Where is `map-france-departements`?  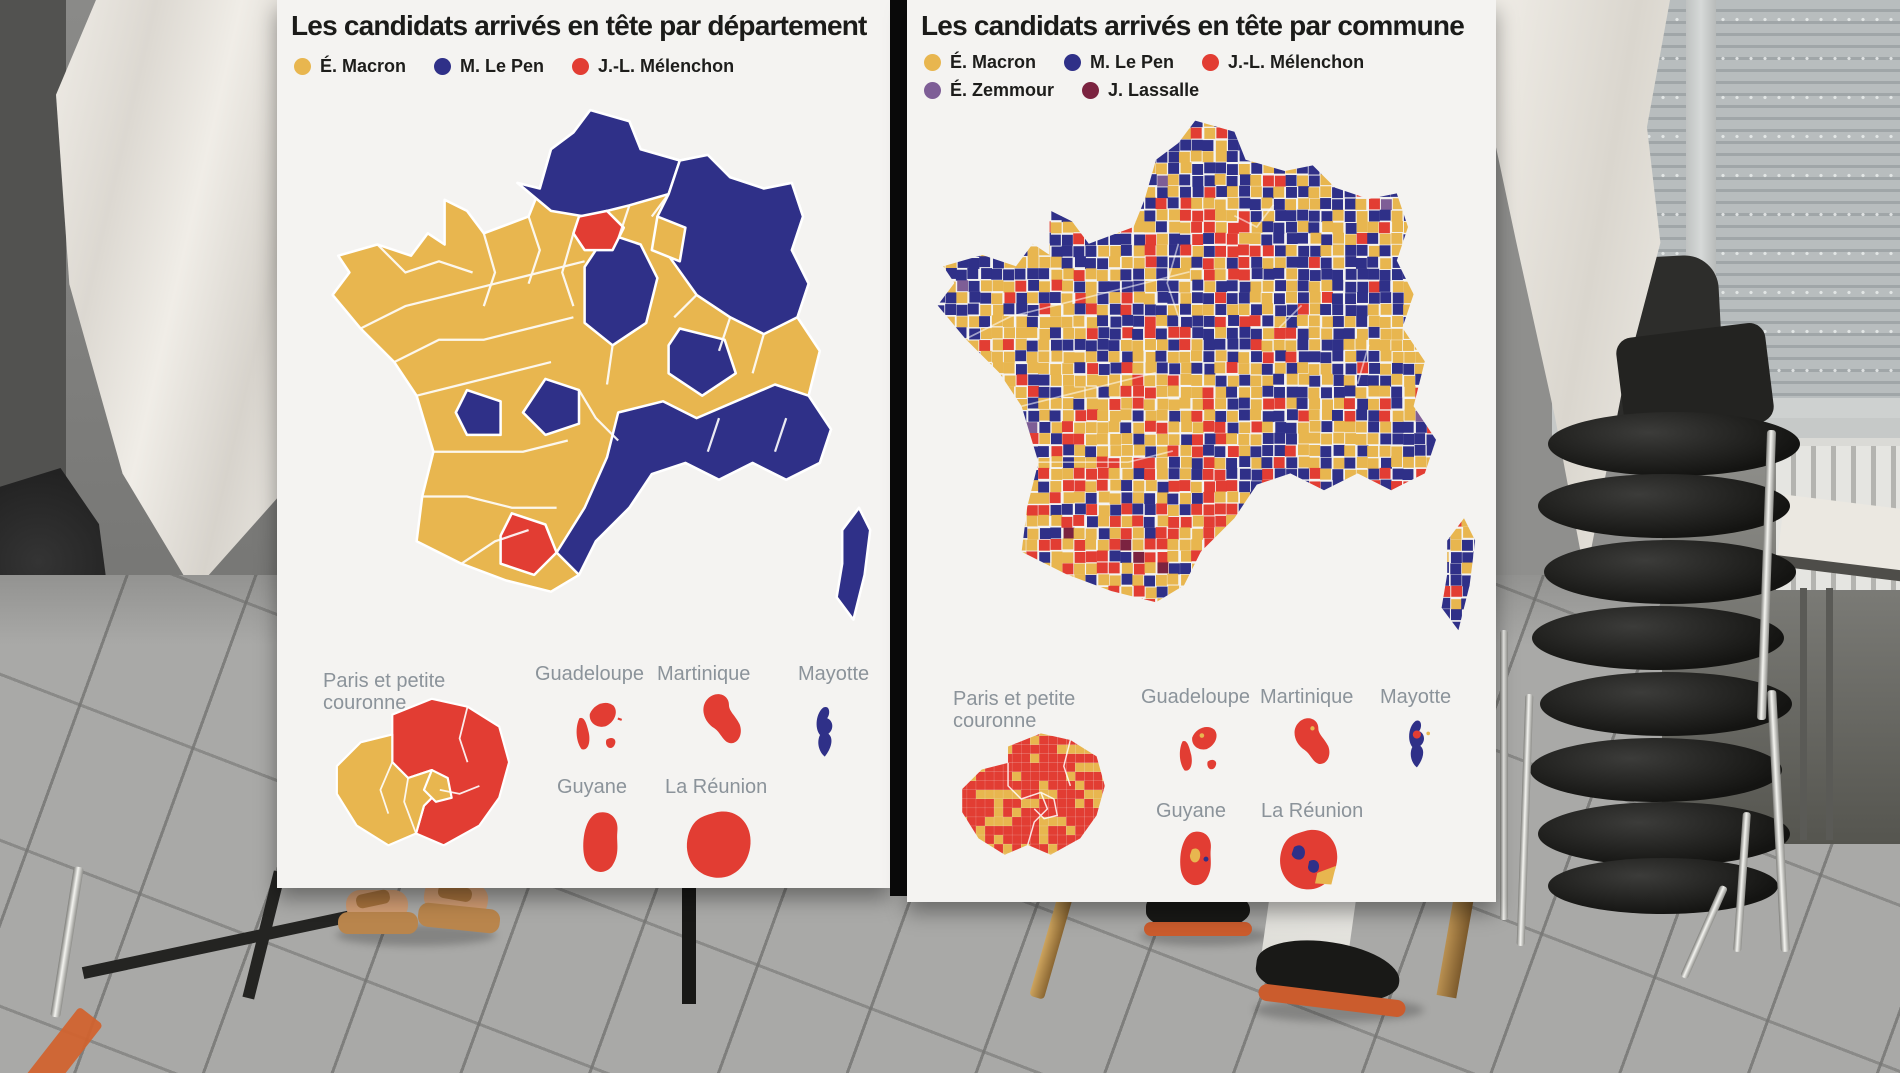
map-france-departements is located at coordinates (601, 364).